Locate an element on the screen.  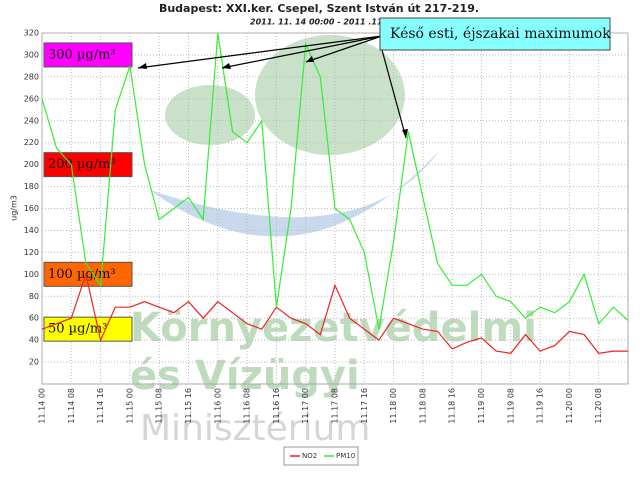
x-tick-label: 11.19 00 is located at coordinates (481, 406).